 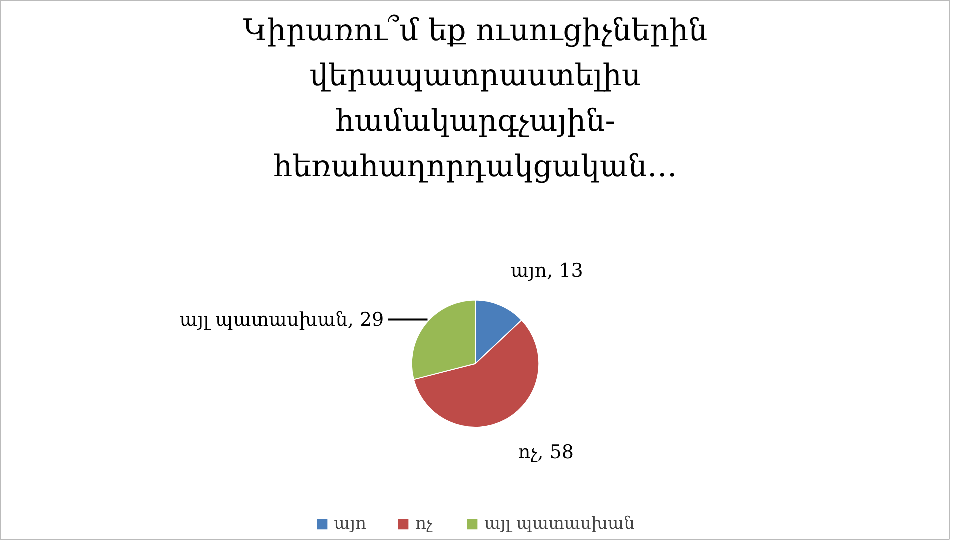 What do you see at coordinates (547, 271) in the screenshot?
I see `data-label: այո, 13` at bounding box center [547, 271].